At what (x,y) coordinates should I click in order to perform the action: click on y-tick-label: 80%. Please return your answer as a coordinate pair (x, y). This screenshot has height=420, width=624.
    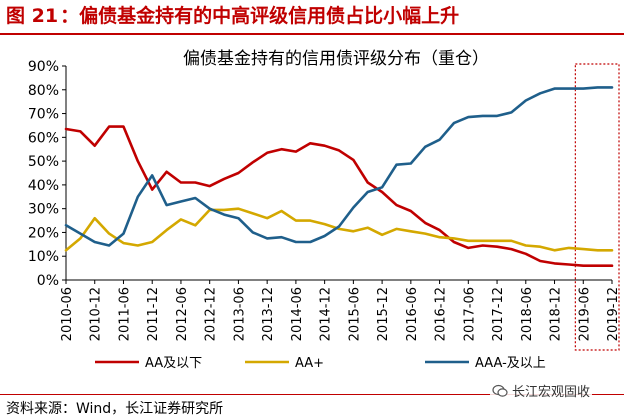
    Looking at the image, I should click on (43, 91).